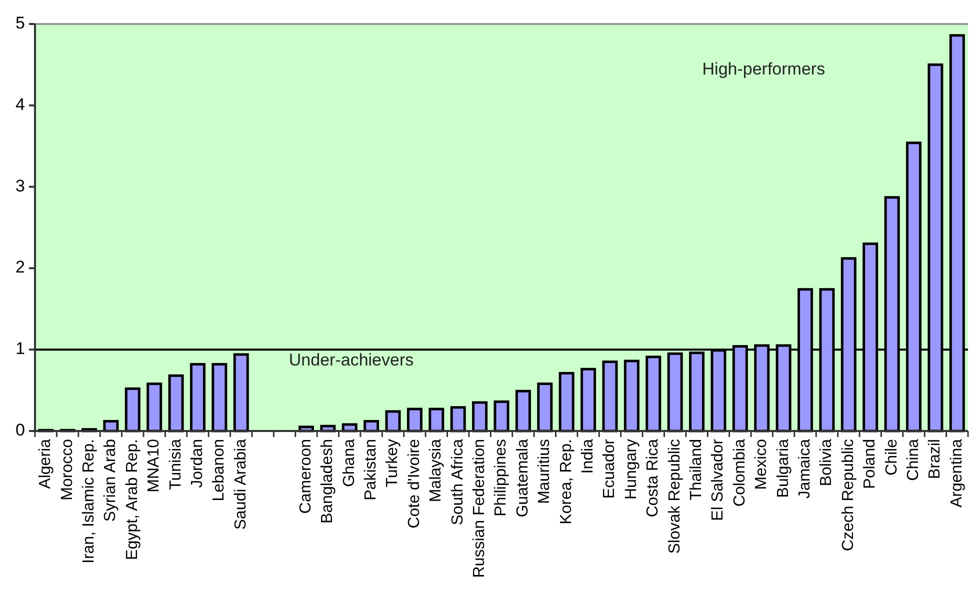 The width and height of the screenshot is (970, 599). I want to click on x-tick-label: Poland, so click(870, 464).